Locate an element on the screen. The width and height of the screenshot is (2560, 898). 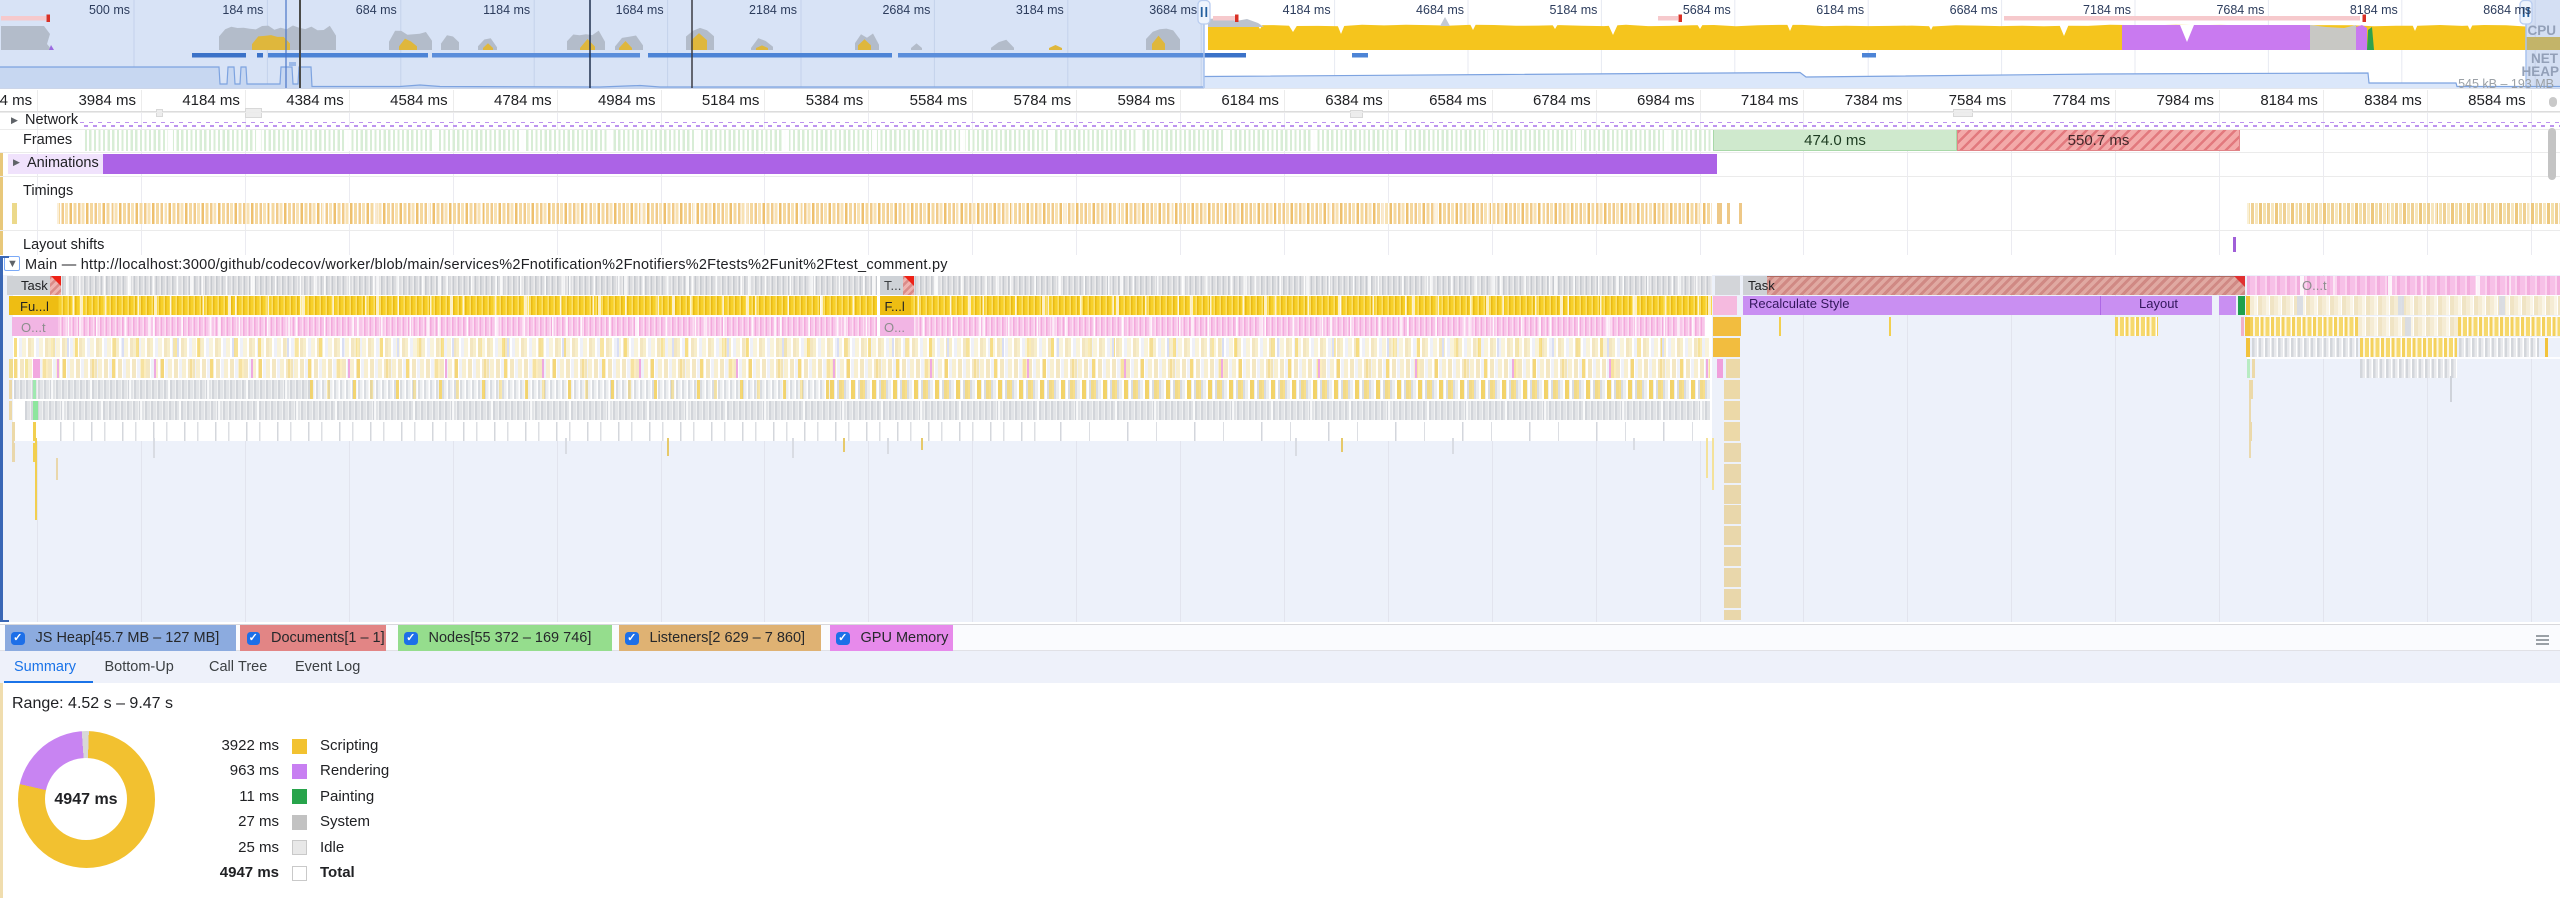
svg-text: 684 ms is located at coordinates (376, 10).